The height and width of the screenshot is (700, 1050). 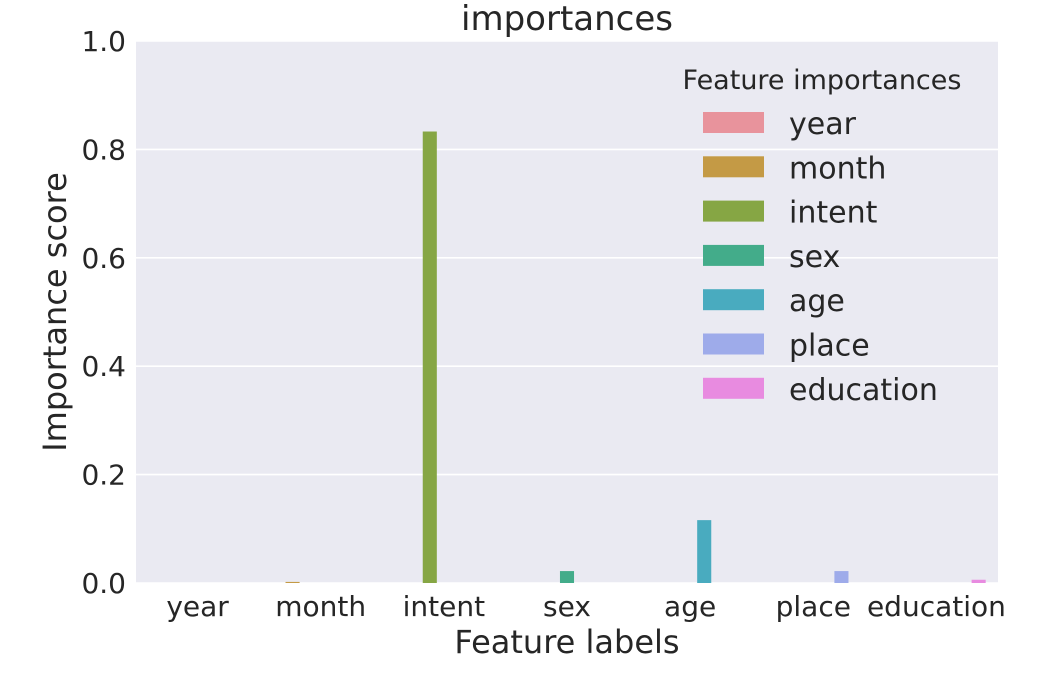 What do you see at coordinates (733, 167) in the screenshot?
I see `legend-swatch-month` at bounding box center [733, 167].